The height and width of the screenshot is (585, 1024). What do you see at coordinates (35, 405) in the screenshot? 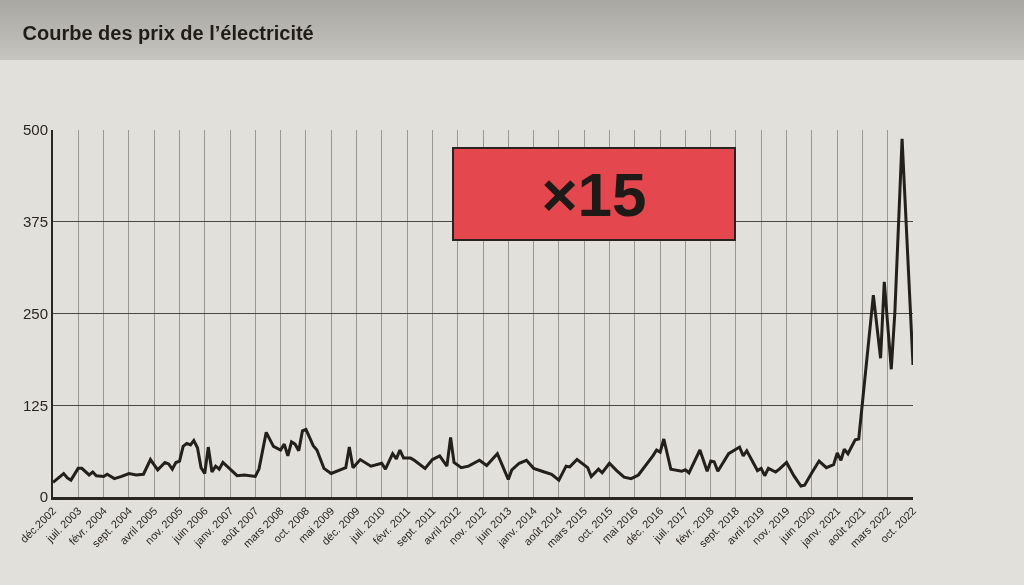
I see `y-tick-label: 125` at bounding box center [35, 405].